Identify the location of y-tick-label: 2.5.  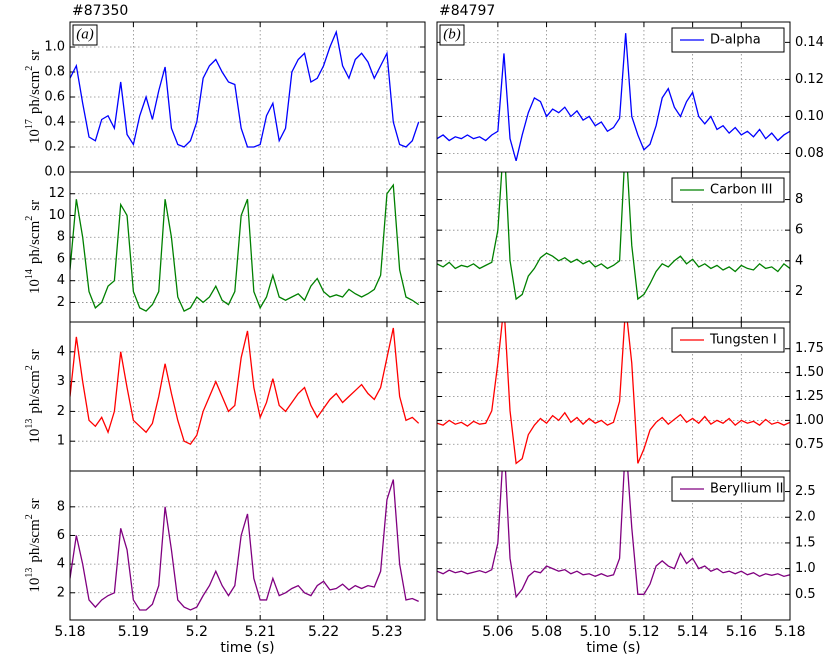
(805, 491).